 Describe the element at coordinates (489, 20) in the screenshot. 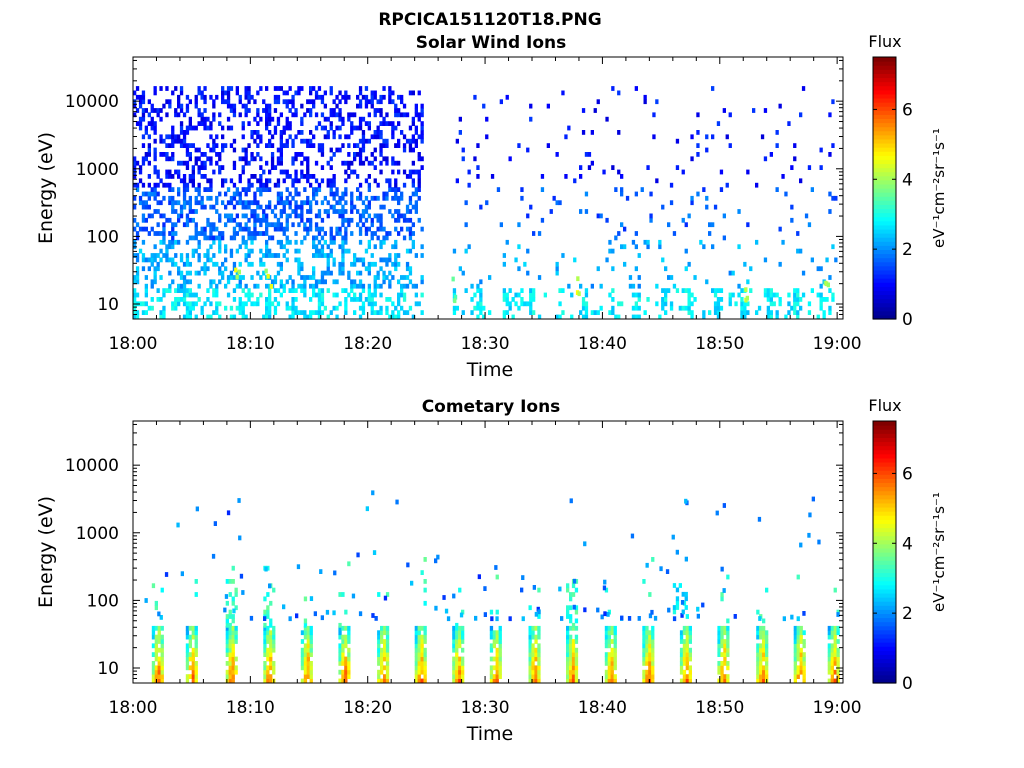

I see `figure-title: RPCICA151120T18.PNG` at that location.